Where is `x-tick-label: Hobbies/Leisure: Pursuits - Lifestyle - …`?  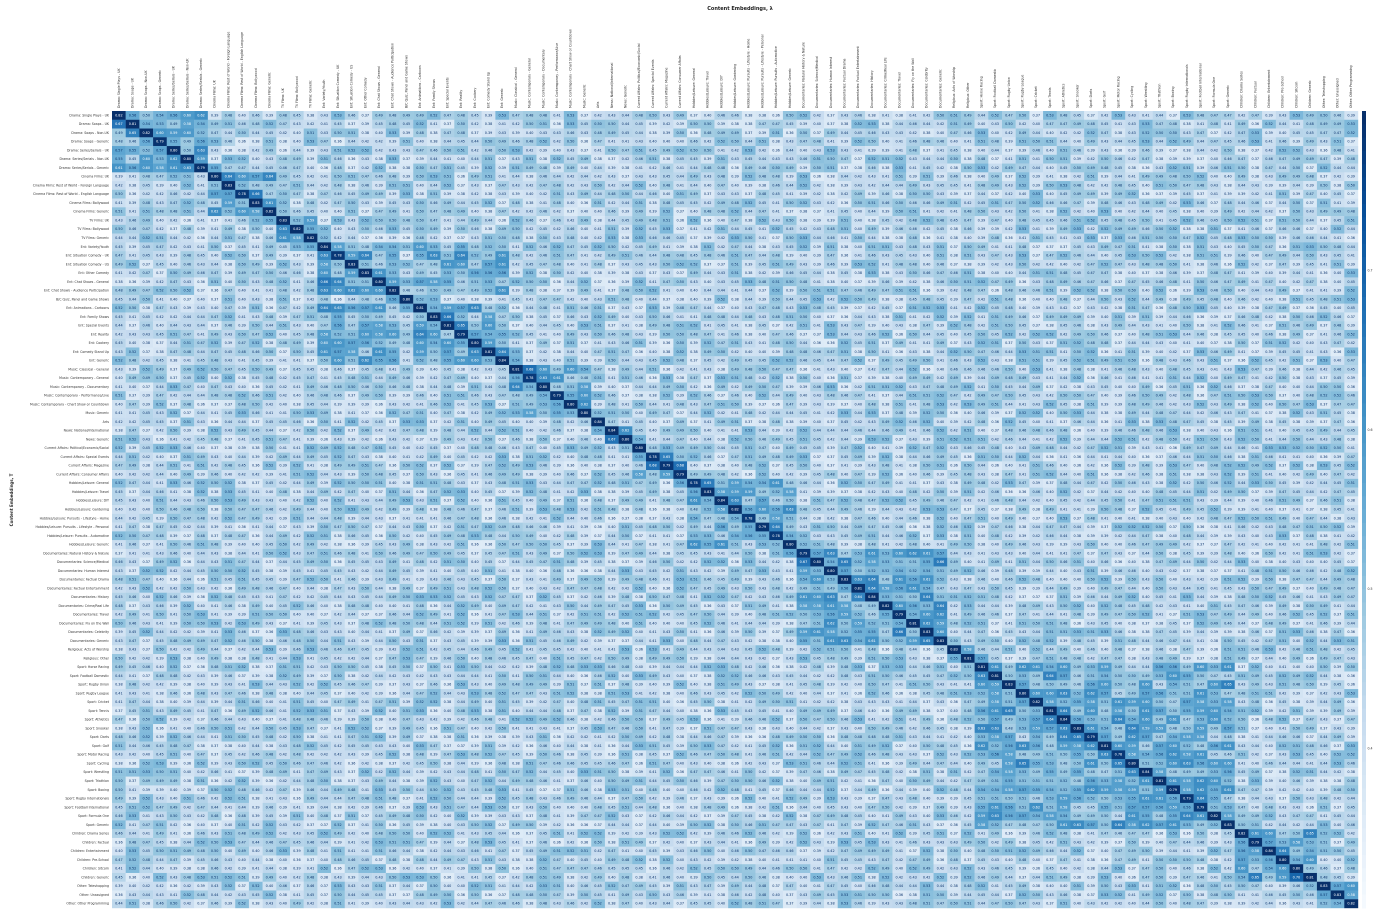 x-tick-label: Hobbies/Leisure: Pursuits - Lifestyle - … is located at coordinates (762, 71).